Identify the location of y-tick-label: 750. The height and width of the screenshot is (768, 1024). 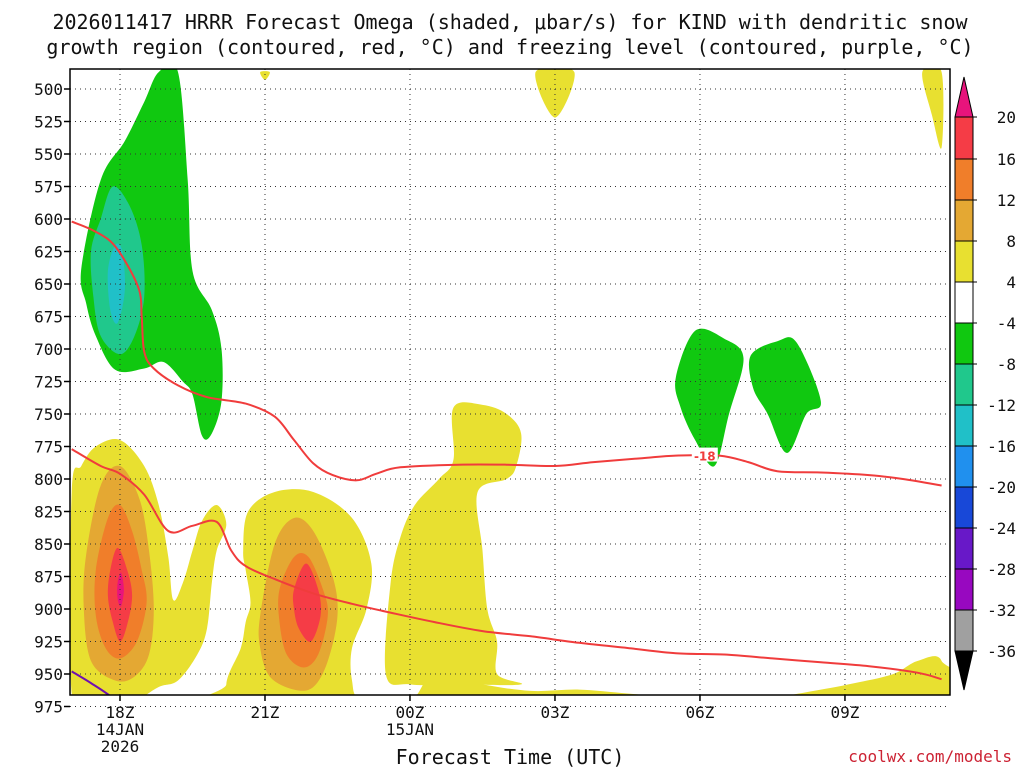
(48, 414).